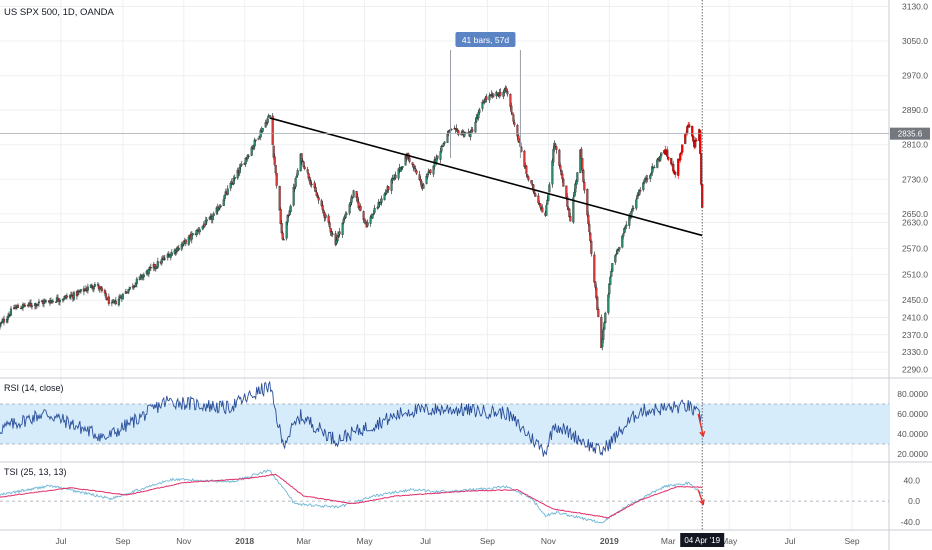 This screenshot has height=550, width=932. Describe the element at coordinates (915, 248) in the screenshot. I see `price-tick-label: 2570.0` at that location.